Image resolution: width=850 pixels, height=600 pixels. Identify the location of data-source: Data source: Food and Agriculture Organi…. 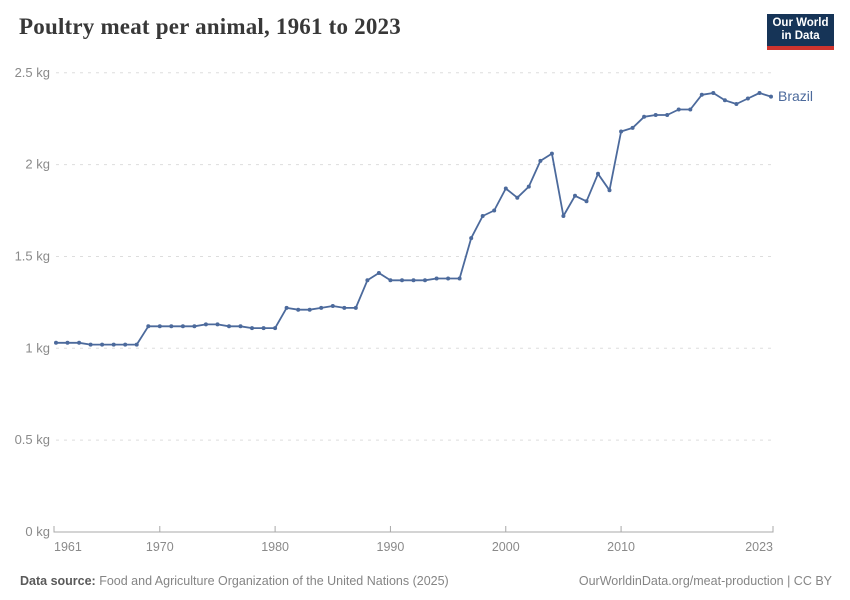
(234, 581).